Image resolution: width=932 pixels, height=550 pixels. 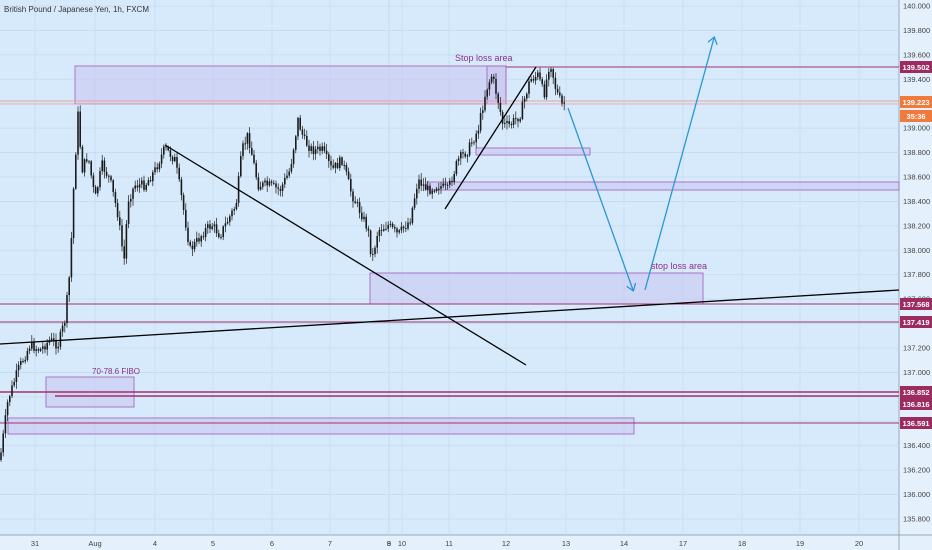 What do you see at coordinates (155, 543) in the screenshot?
I see `x-tick-label: 4` at bounding box center [155, 543].